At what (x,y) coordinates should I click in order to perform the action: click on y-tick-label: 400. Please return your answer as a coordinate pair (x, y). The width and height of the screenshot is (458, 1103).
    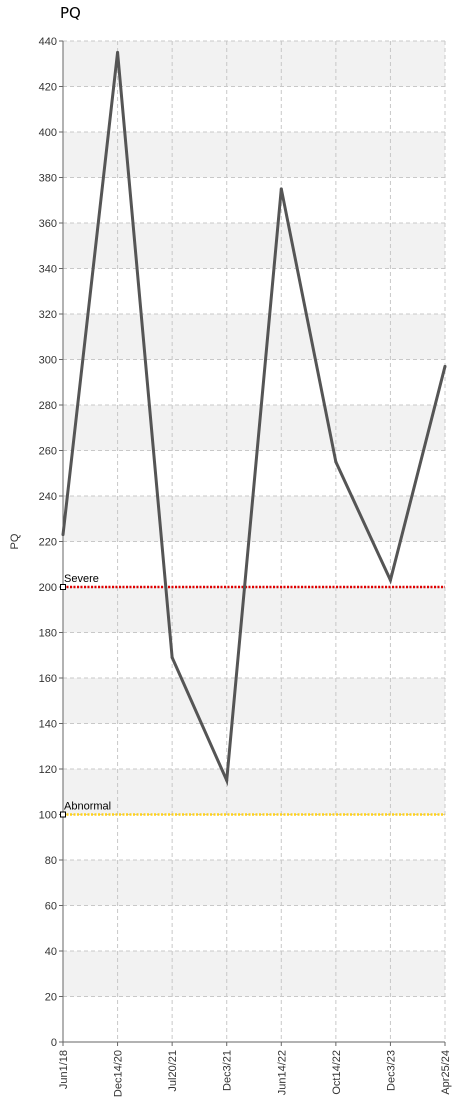
    Looking at the image, I should click on (48, 133).